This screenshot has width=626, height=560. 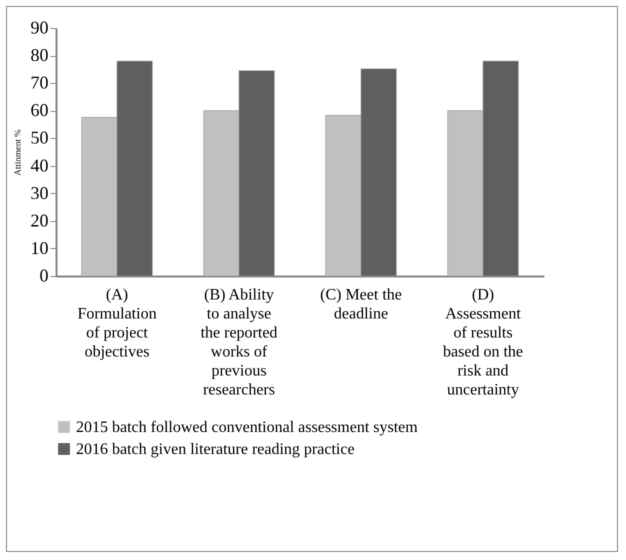 What do you see at coordinates (247, 427) in the screenshot?
I see `legend-label: 2015 batch followed conventional assessment system` at bounding box center [247, 427].